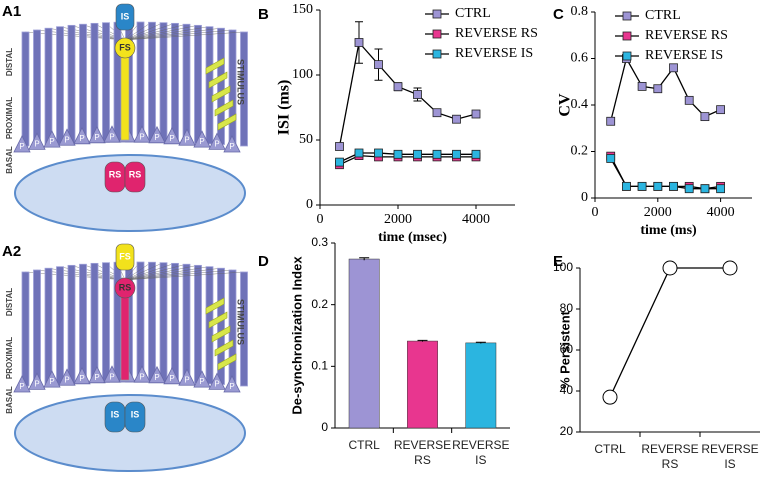  Describe the element at coordinates (296, 335) in the screenshot. I see `y-axis-label: De-synchronization Index` at that location.